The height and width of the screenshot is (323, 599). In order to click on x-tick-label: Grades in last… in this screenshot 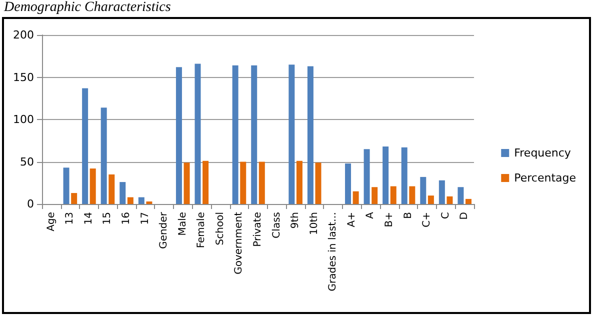, I will do `click(333, 252)`.